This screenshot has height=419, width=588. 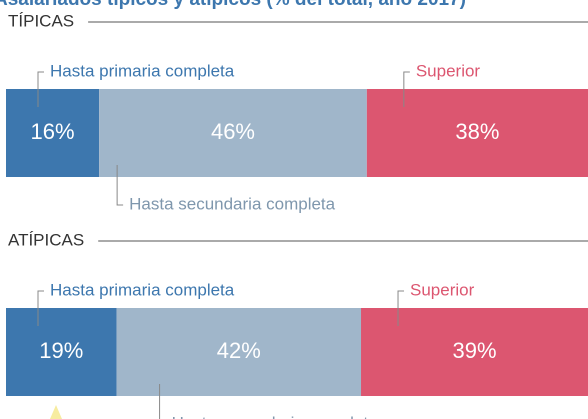 What do you see at coordinates (46, 239) in the screenshot?
I see `section-header: ATÍPICAS` at bounding box center [46, 239].